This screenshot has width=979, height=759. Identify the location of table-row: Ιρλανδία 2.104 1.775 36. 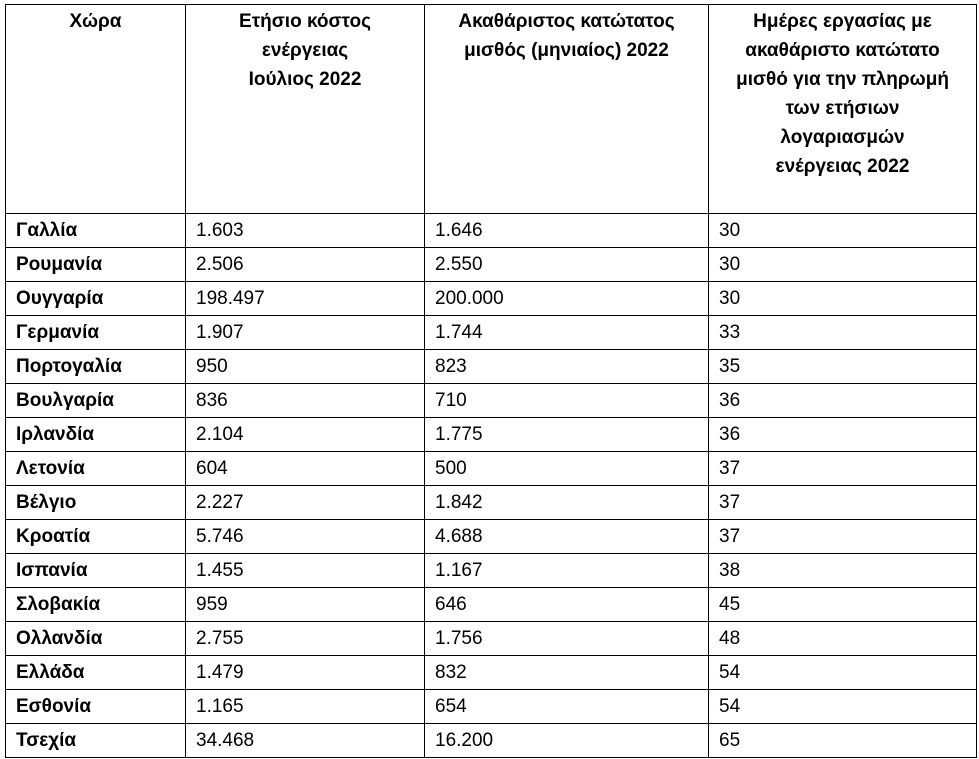
(491, 434).